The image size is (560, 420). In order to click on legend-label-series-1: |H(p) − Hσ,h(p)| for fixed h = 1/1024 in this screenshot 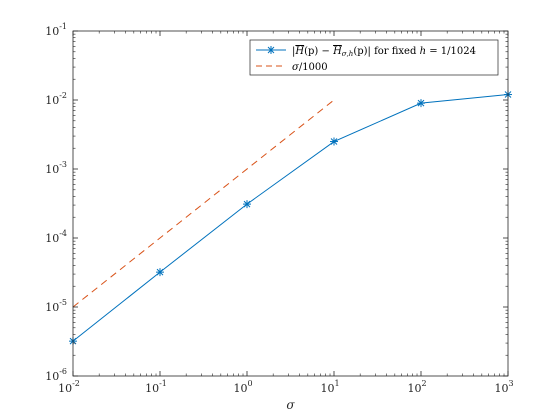, I will do `click(384, 52)`.